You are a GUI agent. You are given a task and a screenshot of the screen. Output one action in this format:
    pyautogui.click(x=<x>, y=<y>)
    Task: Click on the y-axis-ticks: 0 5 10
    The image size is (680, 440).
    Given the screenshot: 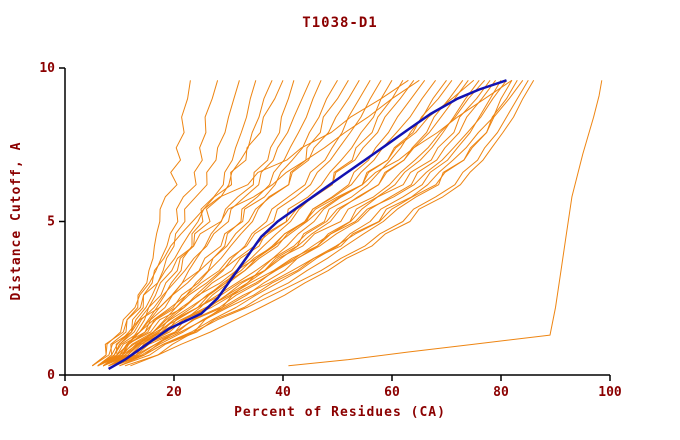 What is the action you would take?
    pyautogui.click(x=52, y=222)
    